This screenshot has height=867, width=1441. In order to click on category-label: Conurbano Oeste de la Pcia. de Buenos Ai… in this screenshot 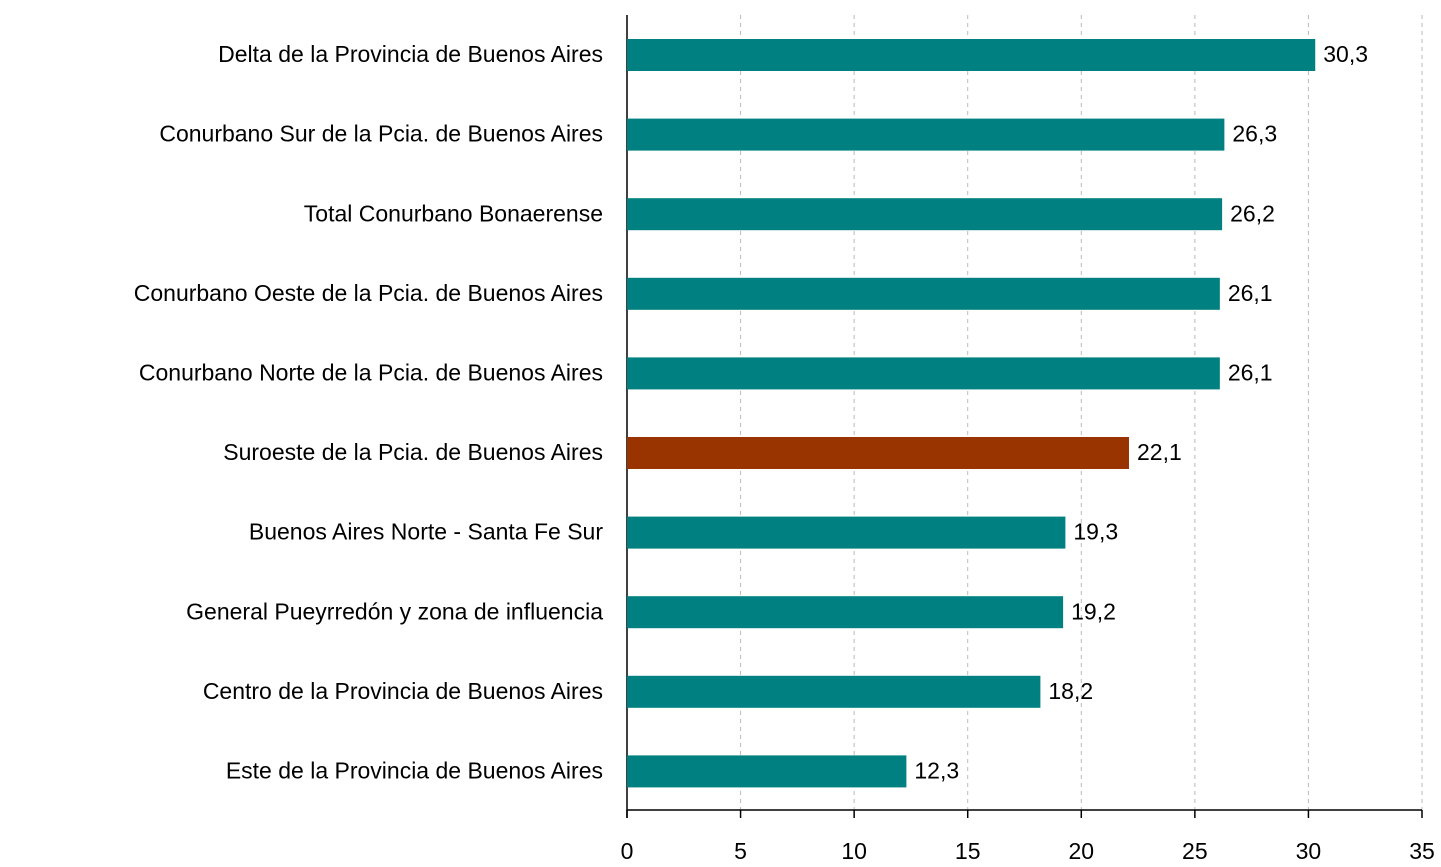, I will do `click(368, 293)`.